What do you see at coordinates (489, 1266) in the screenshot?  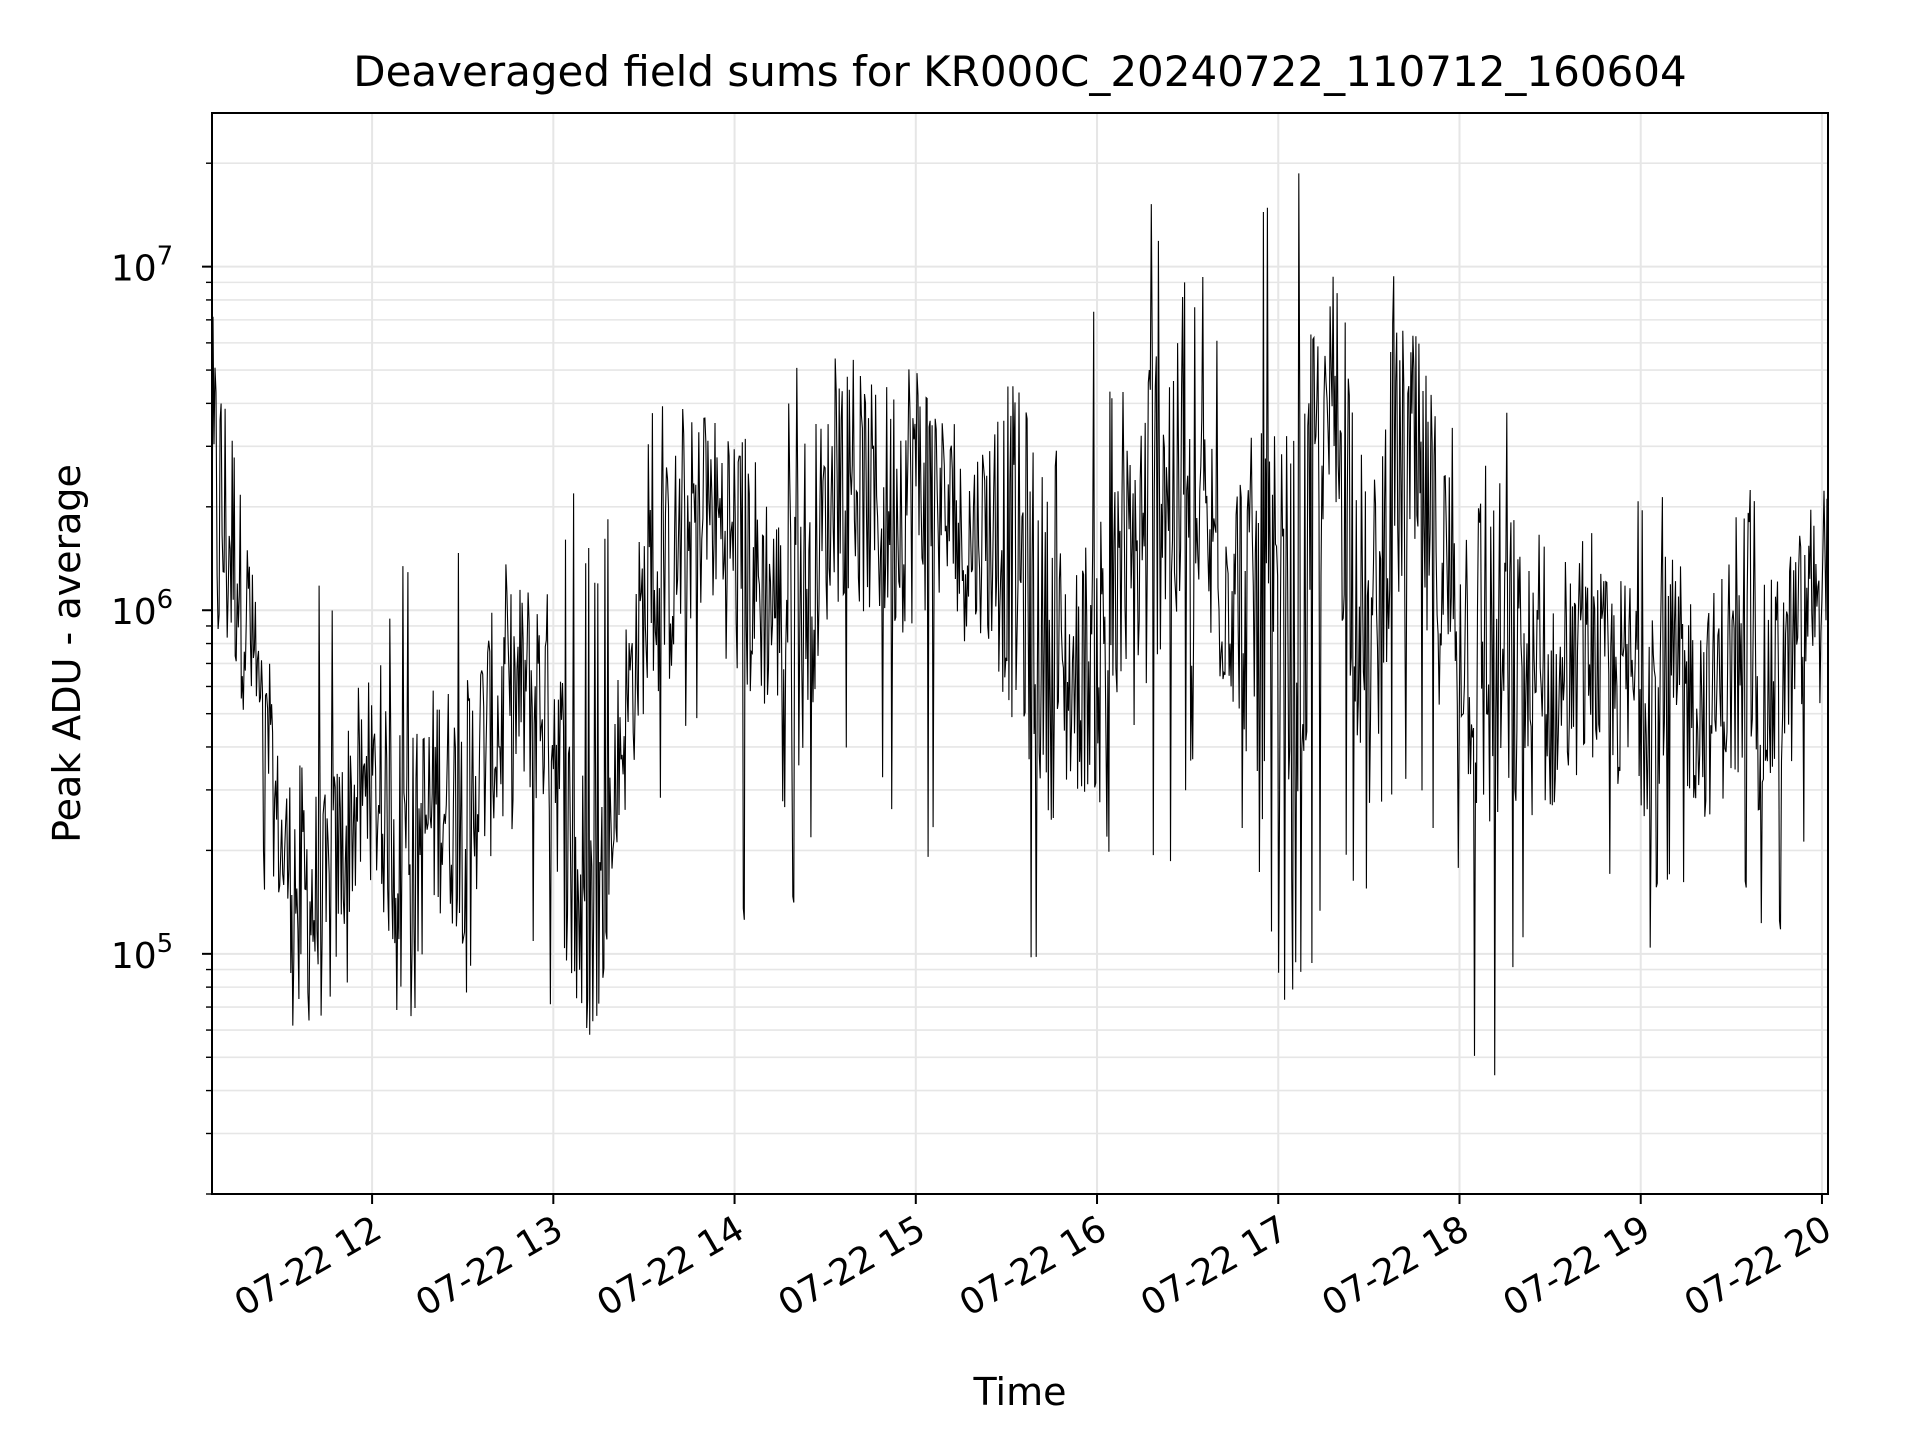 I see `x-tick-label: 07-22 13` at bounding box center [489, 1266].